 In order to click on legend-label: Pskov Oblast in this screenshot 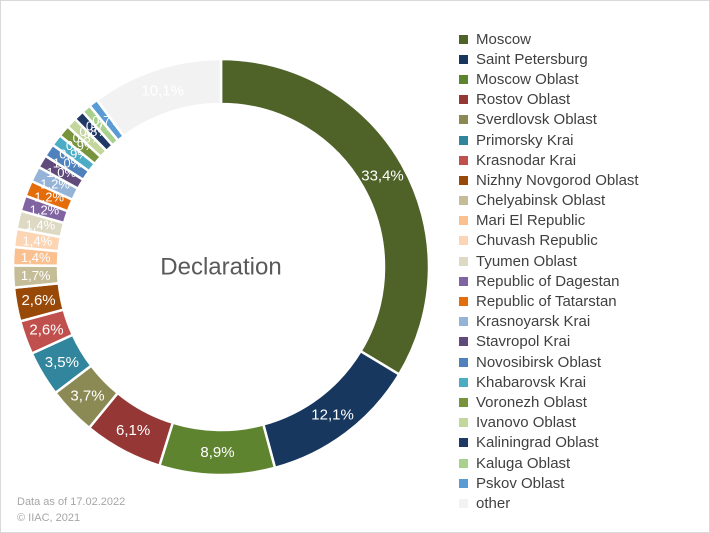, I will do `click(520, 483)`.